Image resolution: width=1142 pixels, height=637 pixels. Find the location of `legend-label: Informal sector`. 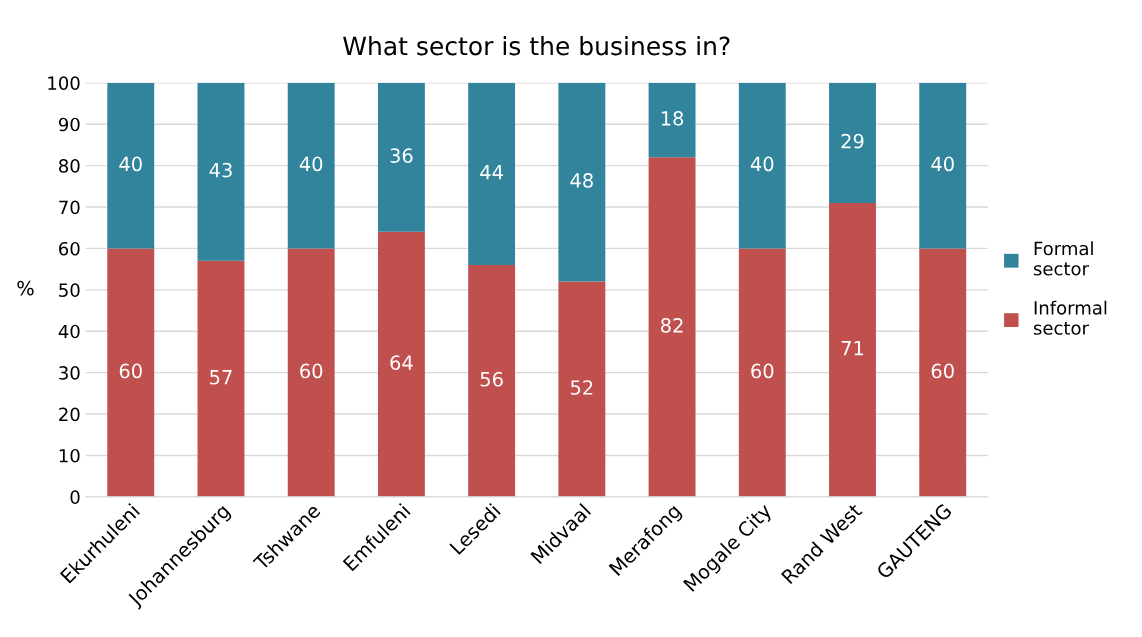

legend-label: Informal sector is located at coordinates (1070, 317).